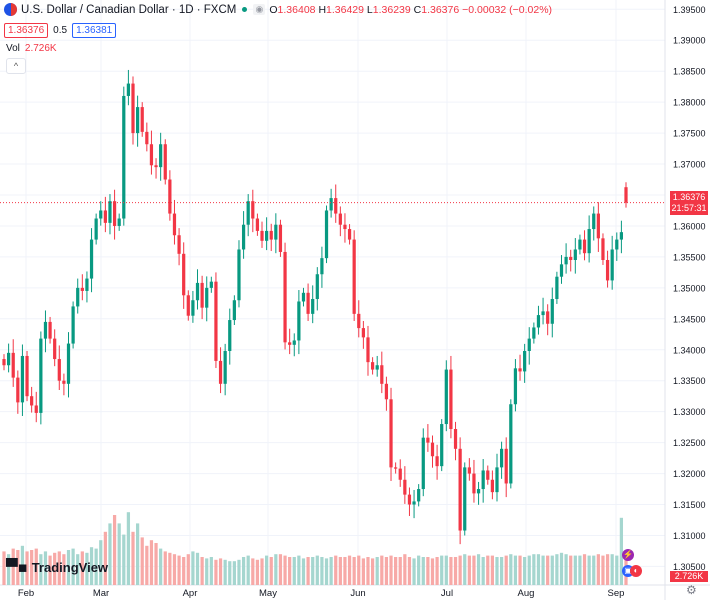  What do you see at coordinates (689, 134) in the screenshot?
I see `y-tick-label: 1.37500` at bounding box center [689, 134].